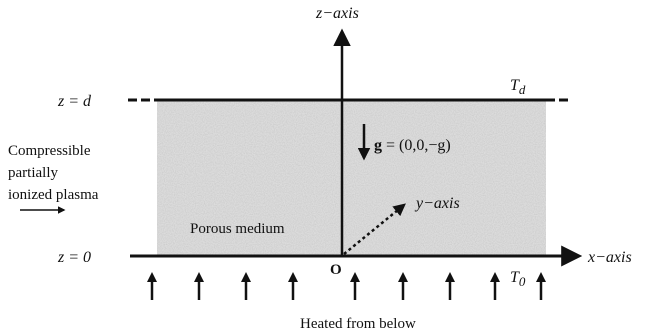 The width and height of the screenshot is (646, 336). Describe the element at coordinates (49, 151) in the screenshot. I see `plasma-label-line-1: Compressible` at that location.